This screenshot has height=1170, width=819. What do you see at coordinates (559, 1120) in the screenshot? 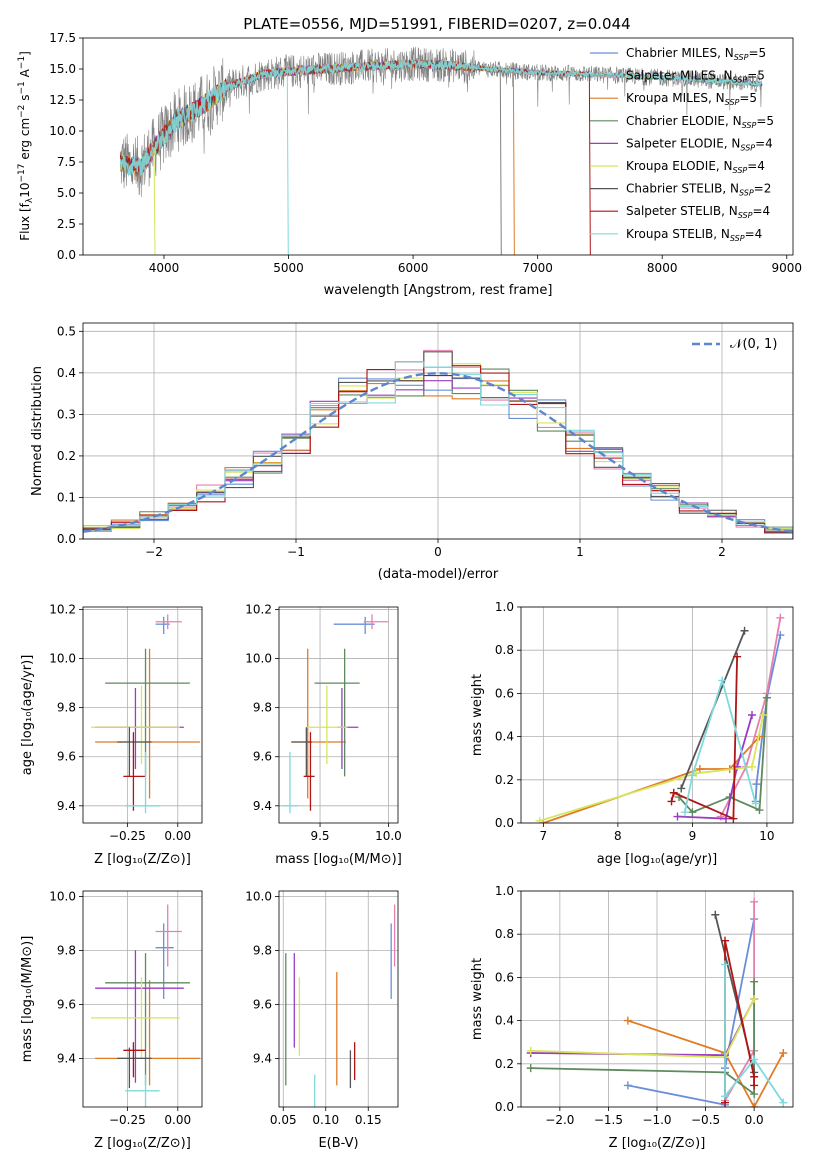
I see `z_weight-xtick-label: −2.0` at bounding box center [559, 1120].